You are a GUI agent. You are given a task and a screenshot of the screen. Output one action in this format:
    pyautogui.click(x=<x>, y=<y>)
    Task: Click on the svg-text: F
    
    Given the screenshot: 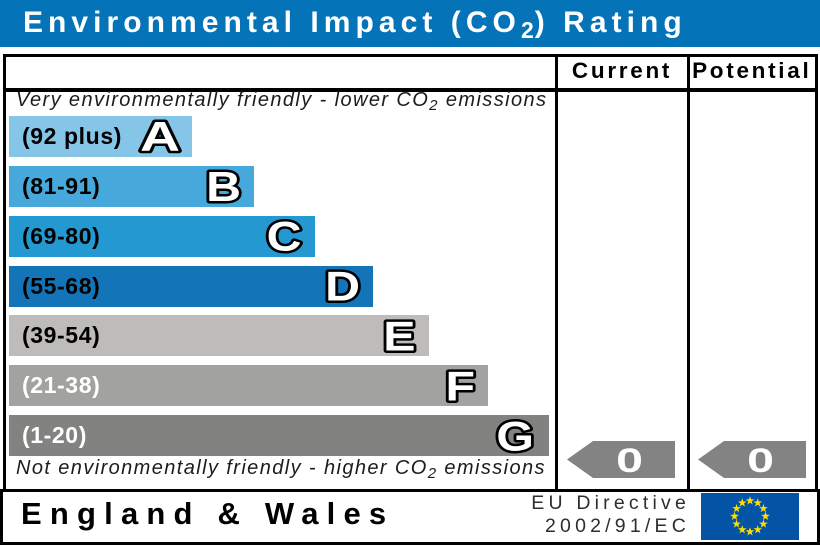 What is the action you would take?
    pyautogui.click(x=460, y=385)
    